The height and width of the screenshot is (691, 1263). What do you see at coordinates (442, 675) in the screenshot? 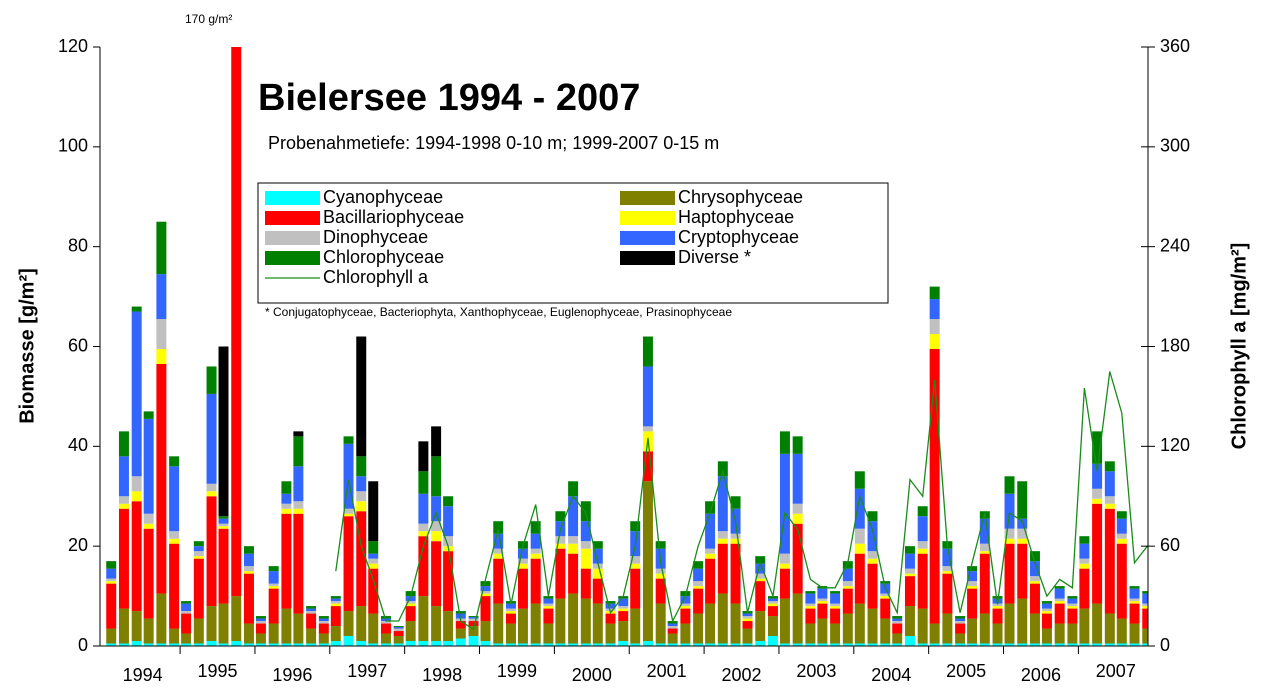
I see `x-tick-label: 1998` at bounding box center [442, 675].